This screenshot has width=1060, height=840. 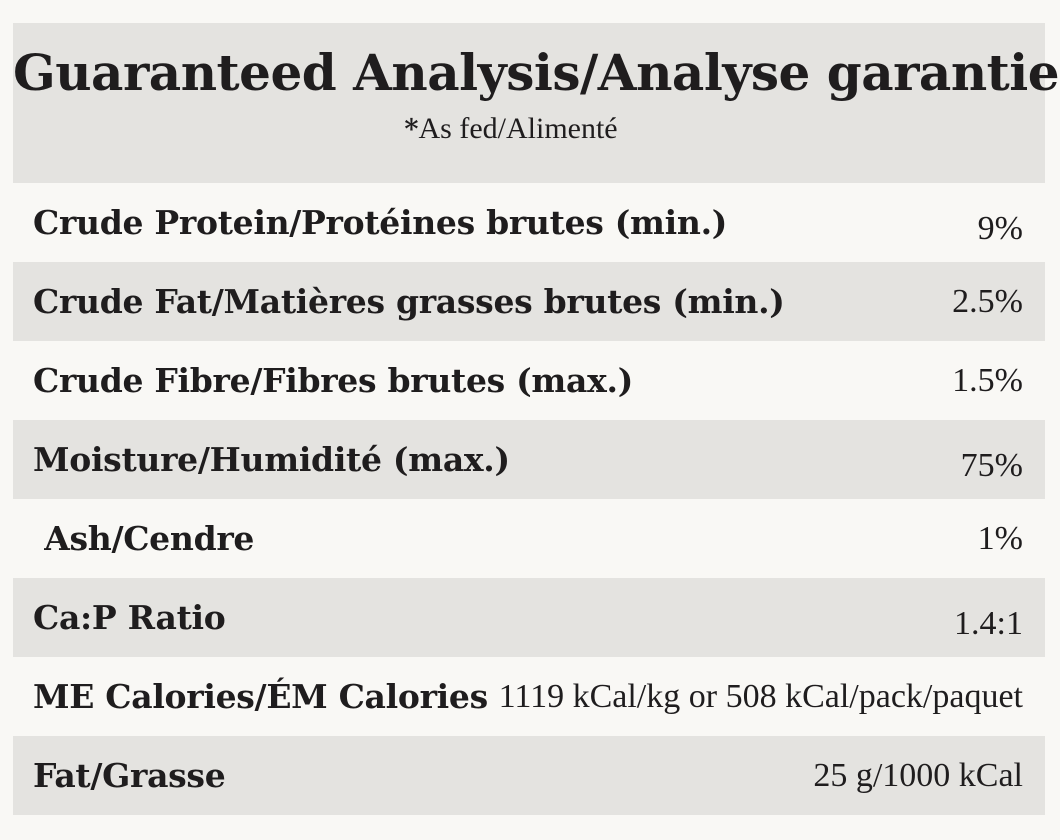 I want to click on nutrient-value: 2.5%, so click(x=987, y=301).